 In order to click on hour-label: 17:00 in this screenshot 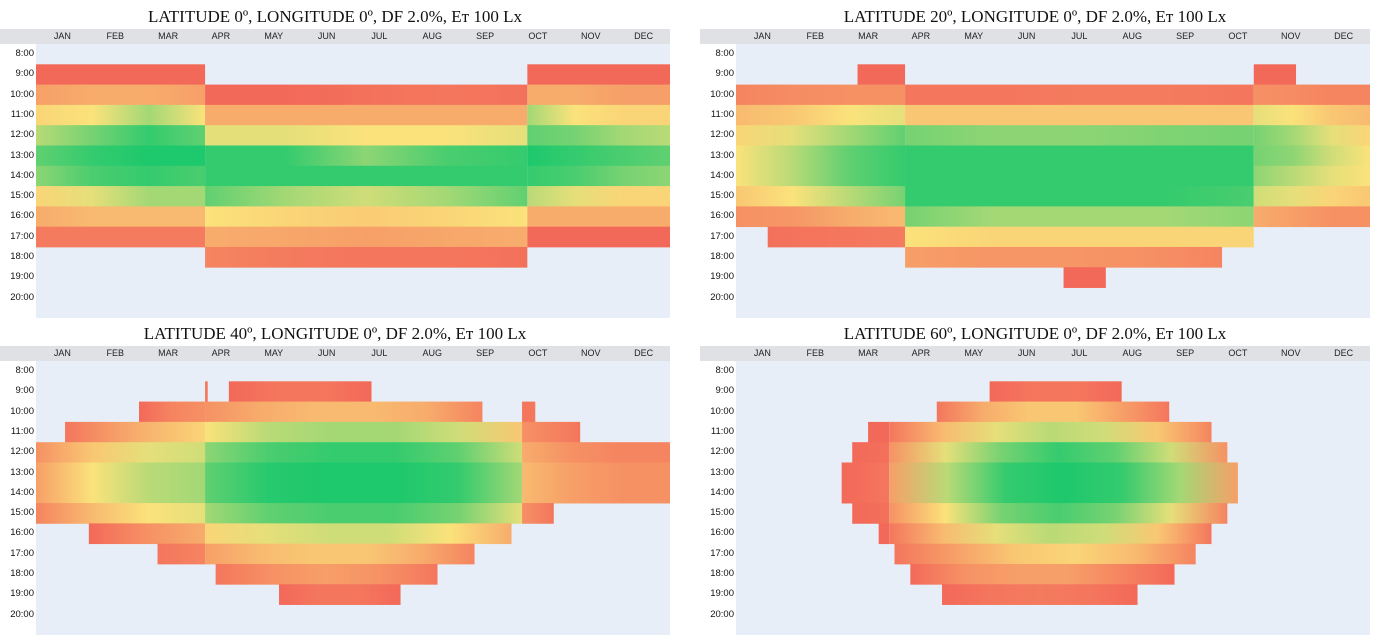, I will do `click(22, 553)`.